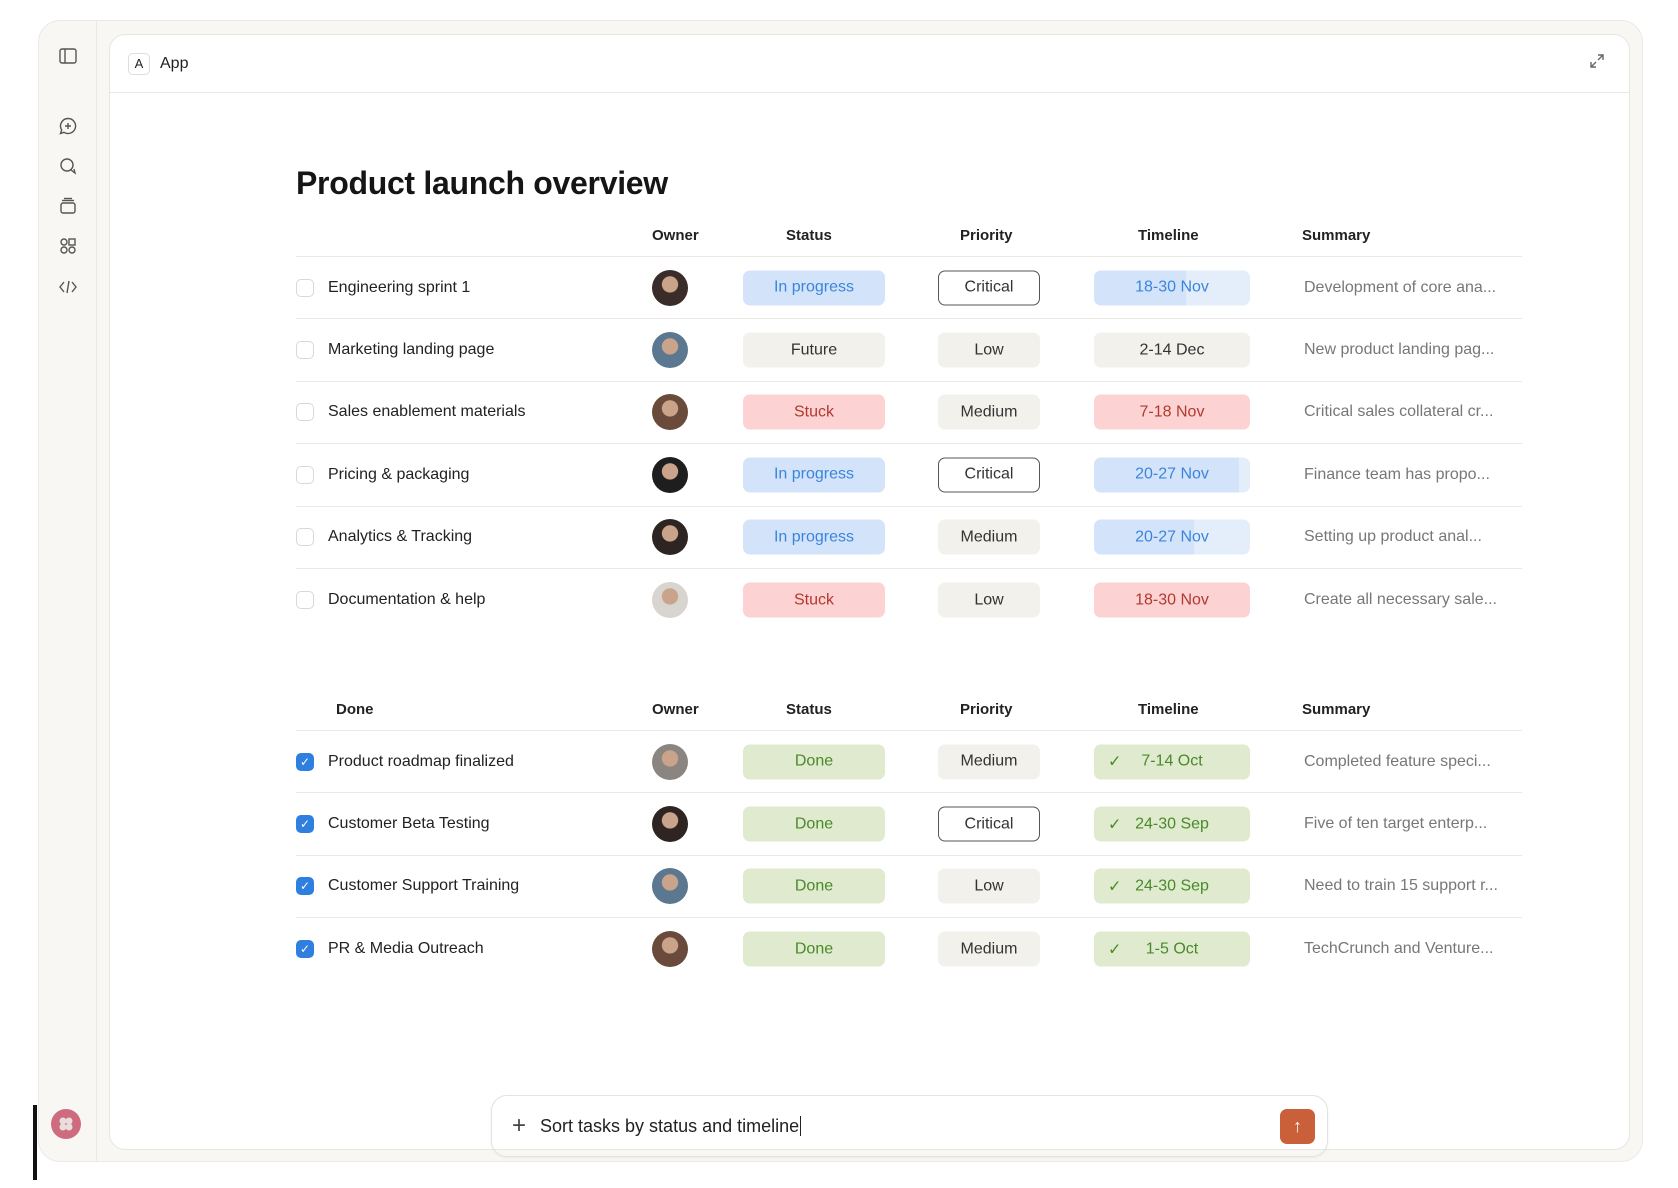 The width and height of the screenshot is (1678, 1188). I want to click on apps-icon, so click(68, 246).